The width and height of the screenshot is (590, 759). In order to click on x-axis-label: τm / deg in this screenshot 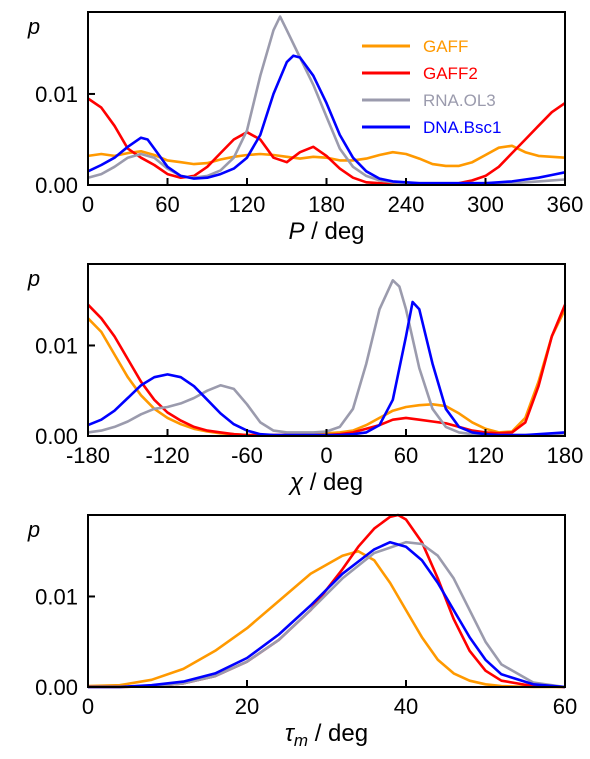, I will do `click(326, 735)`.